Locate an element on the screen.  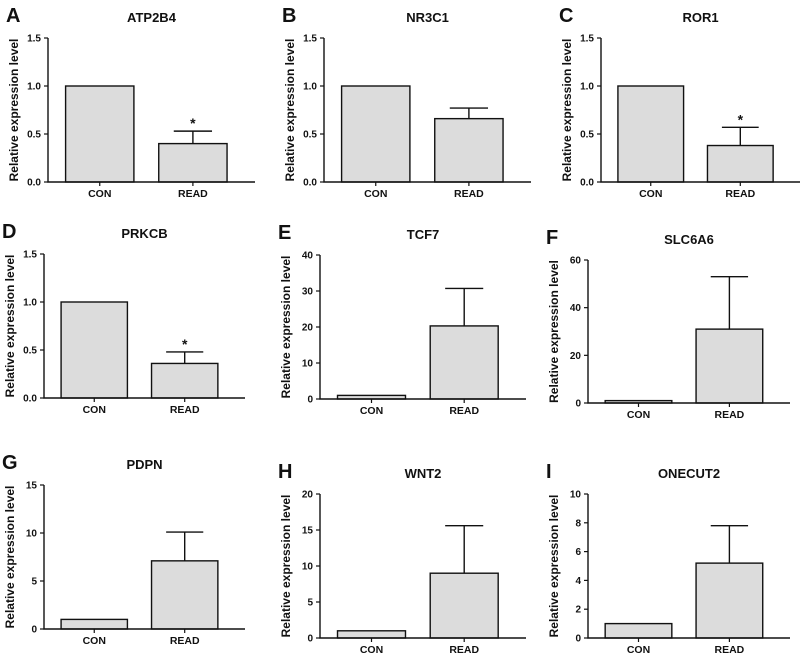
panel-f-bar-read is located at coordinates (729, 366).